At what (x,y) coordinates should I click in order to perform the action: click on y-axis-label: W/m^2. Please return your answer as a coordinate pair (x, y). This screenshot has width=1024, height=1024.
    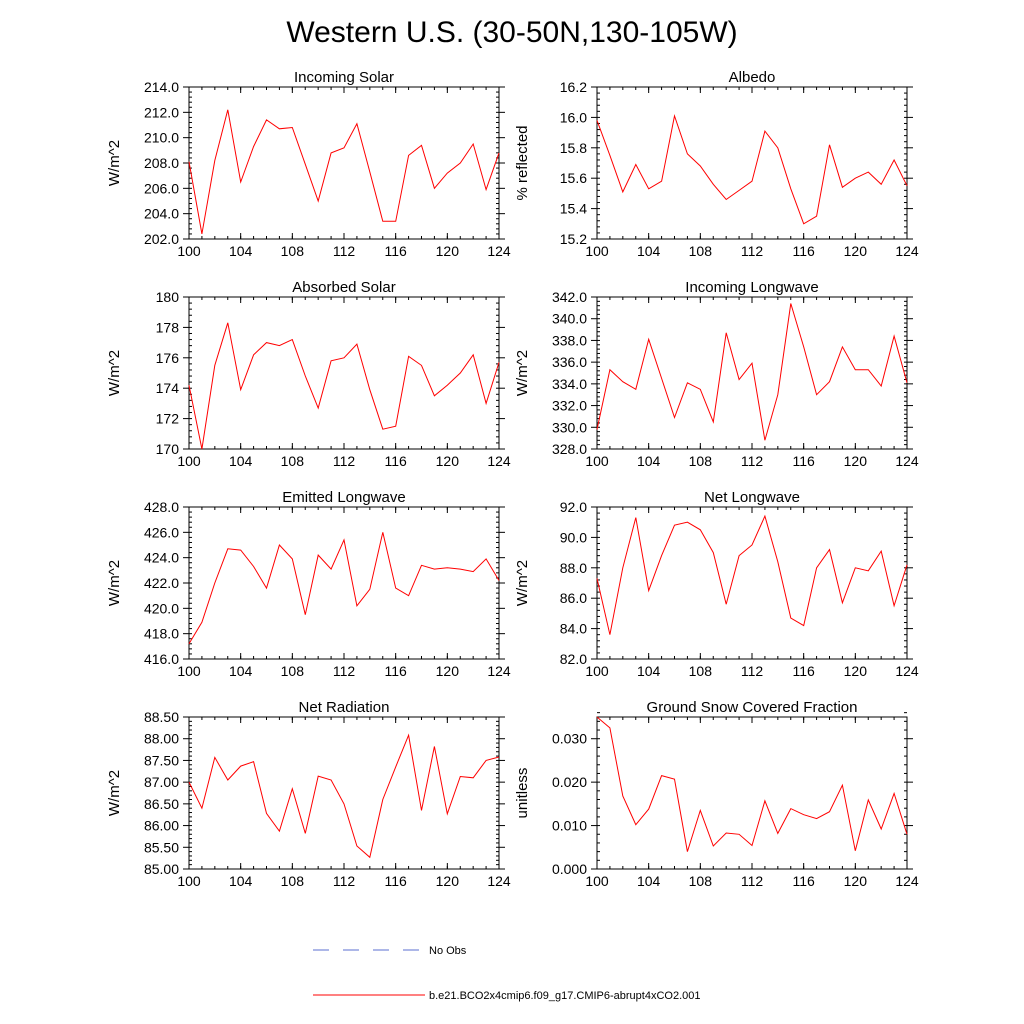
    Looking at the image, I should click on (114, 163).